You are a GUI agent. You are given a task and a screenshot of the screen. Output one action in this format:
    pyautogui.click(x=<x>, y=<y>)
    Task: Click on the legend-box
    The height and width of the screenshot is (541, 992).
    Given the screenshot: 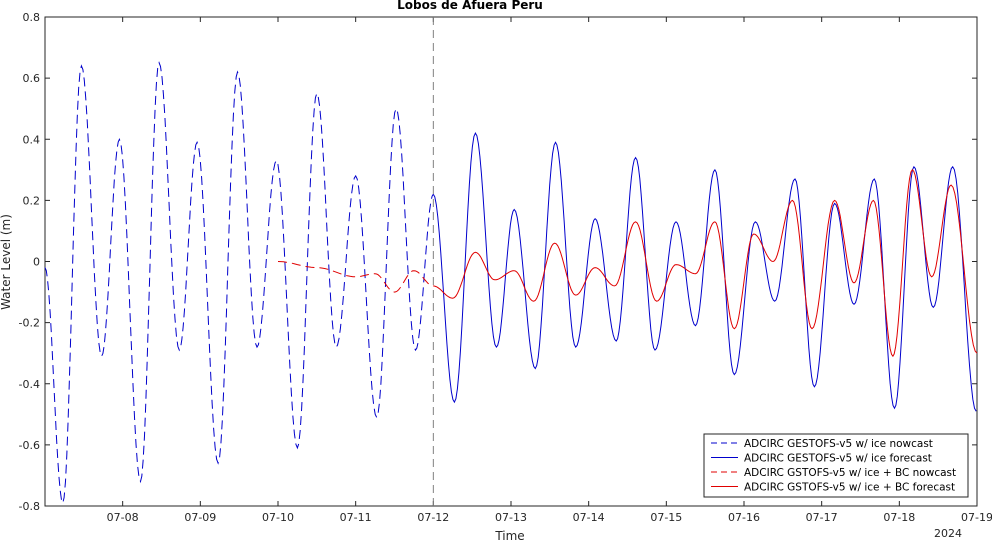 What is the action you would take?
    pyautogui.click(x=836, y=465)
    